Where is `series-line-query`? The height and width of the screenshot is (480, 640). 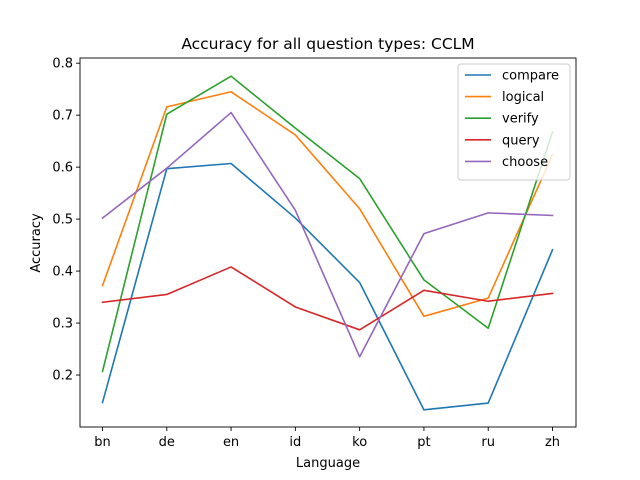
series-line-query is located at coordinates (327, 298).